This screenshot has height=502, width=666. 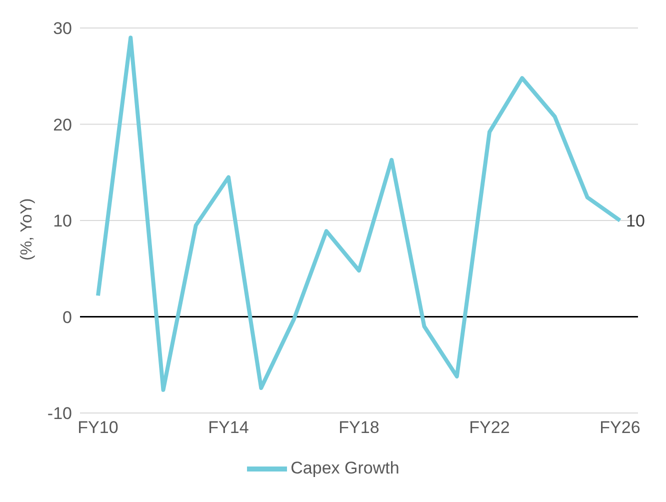 What do you see at coordinates (98, 428) in the screenshot?
I see `x-tick-label: FY10` at bounding box center [98, 428].